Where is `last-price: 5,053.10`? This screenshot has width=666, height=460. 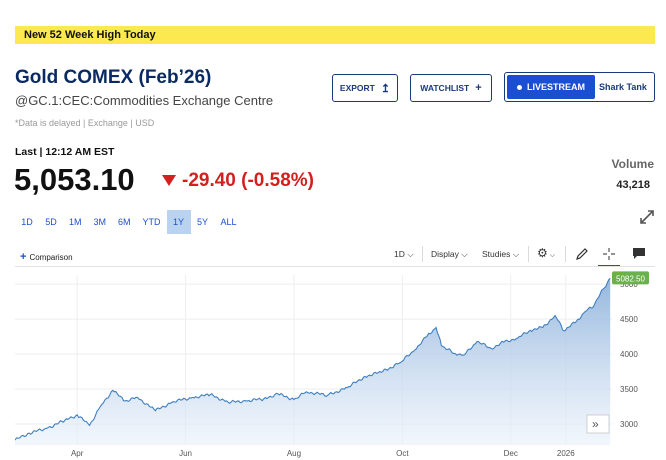 last-price: 5,053.10 is located at coordinates (74, 179).